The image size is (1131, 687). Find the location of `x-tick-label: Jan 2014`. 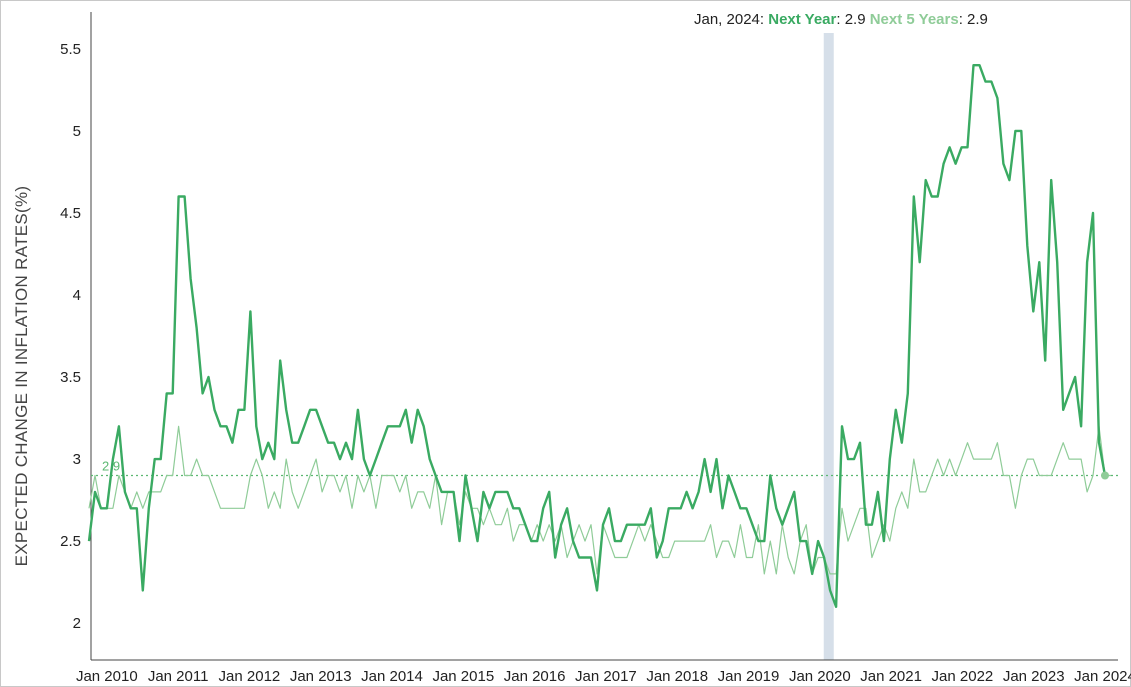

x-tick-label: Jan 2014 is located at coordinates (392, 676).